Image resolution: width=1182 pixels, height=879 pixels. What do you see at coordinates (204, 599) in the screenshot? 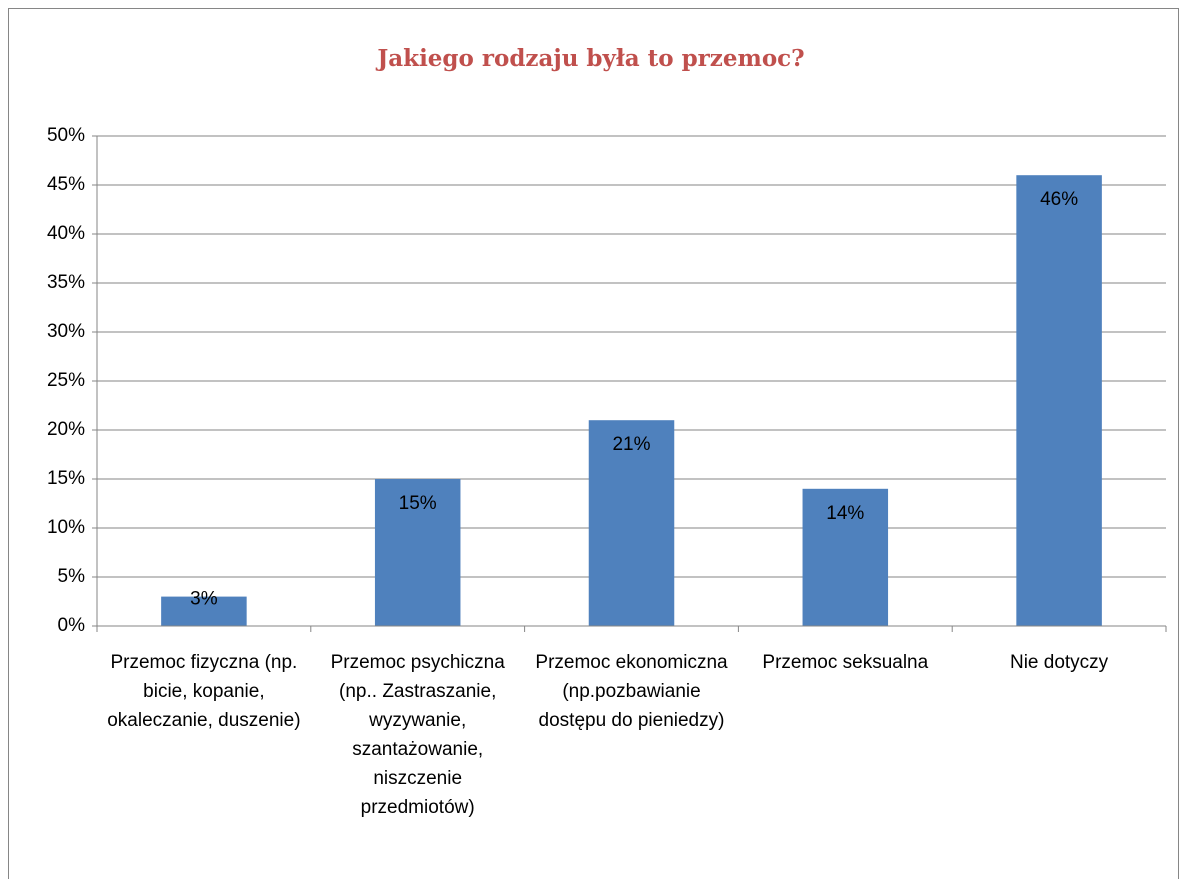
I see `value-label: 3%` at bounding box center [204, 599].